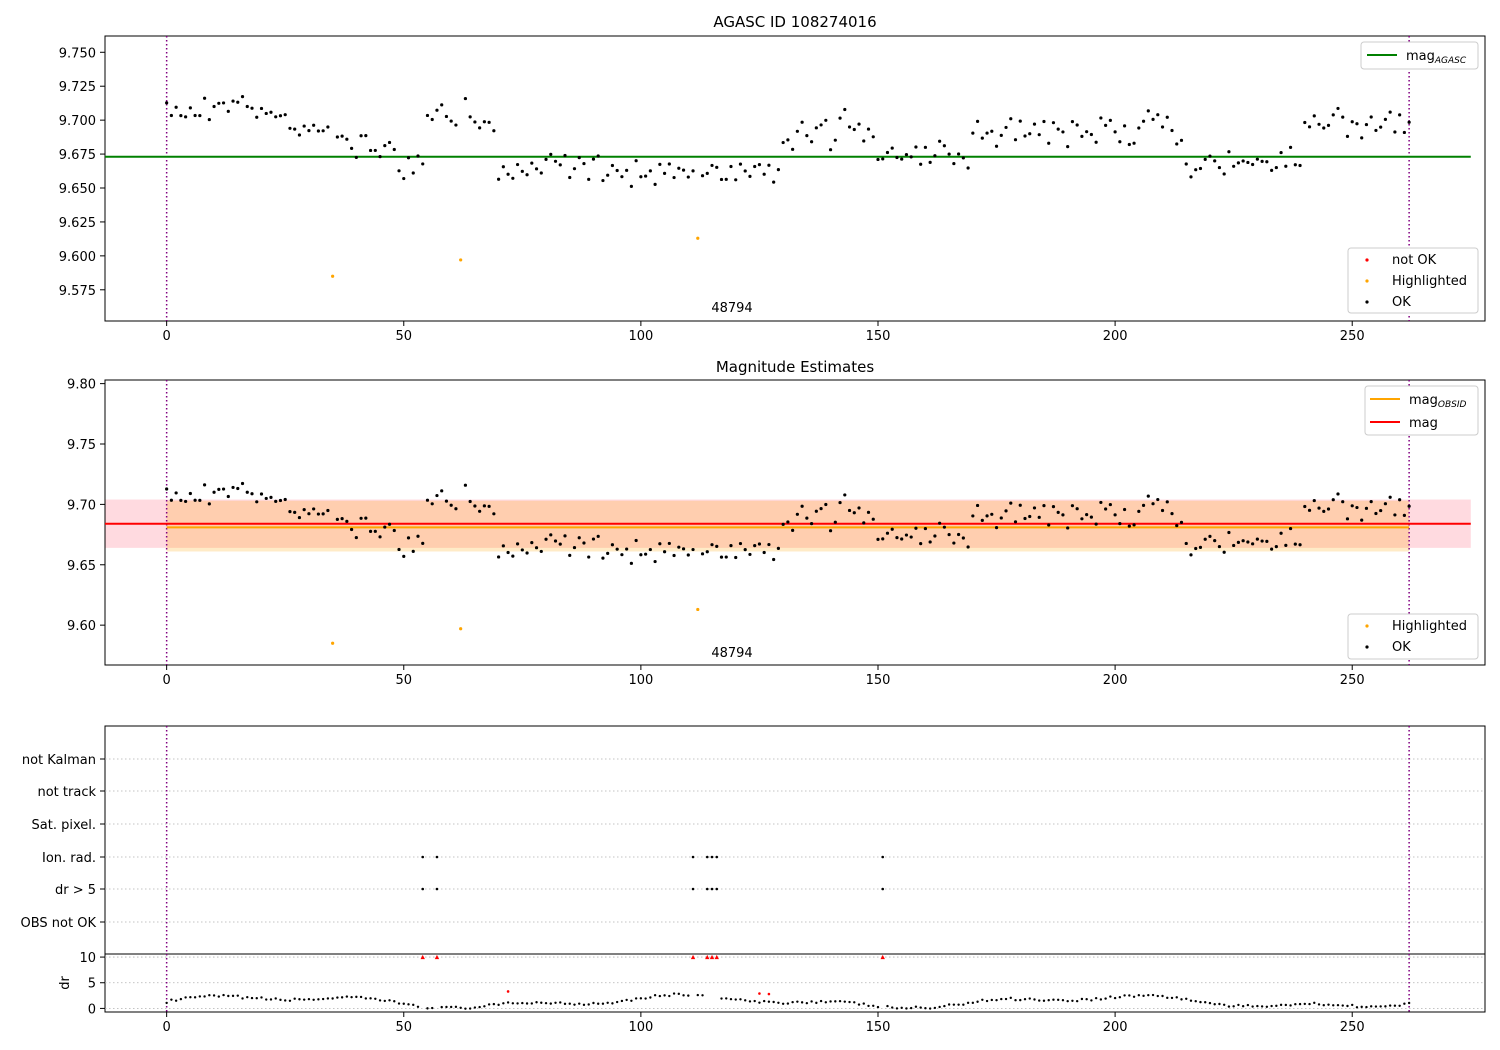 This screenshot has width=1500, height=1050. I want to click on highlighted-point, so click(461, 629).